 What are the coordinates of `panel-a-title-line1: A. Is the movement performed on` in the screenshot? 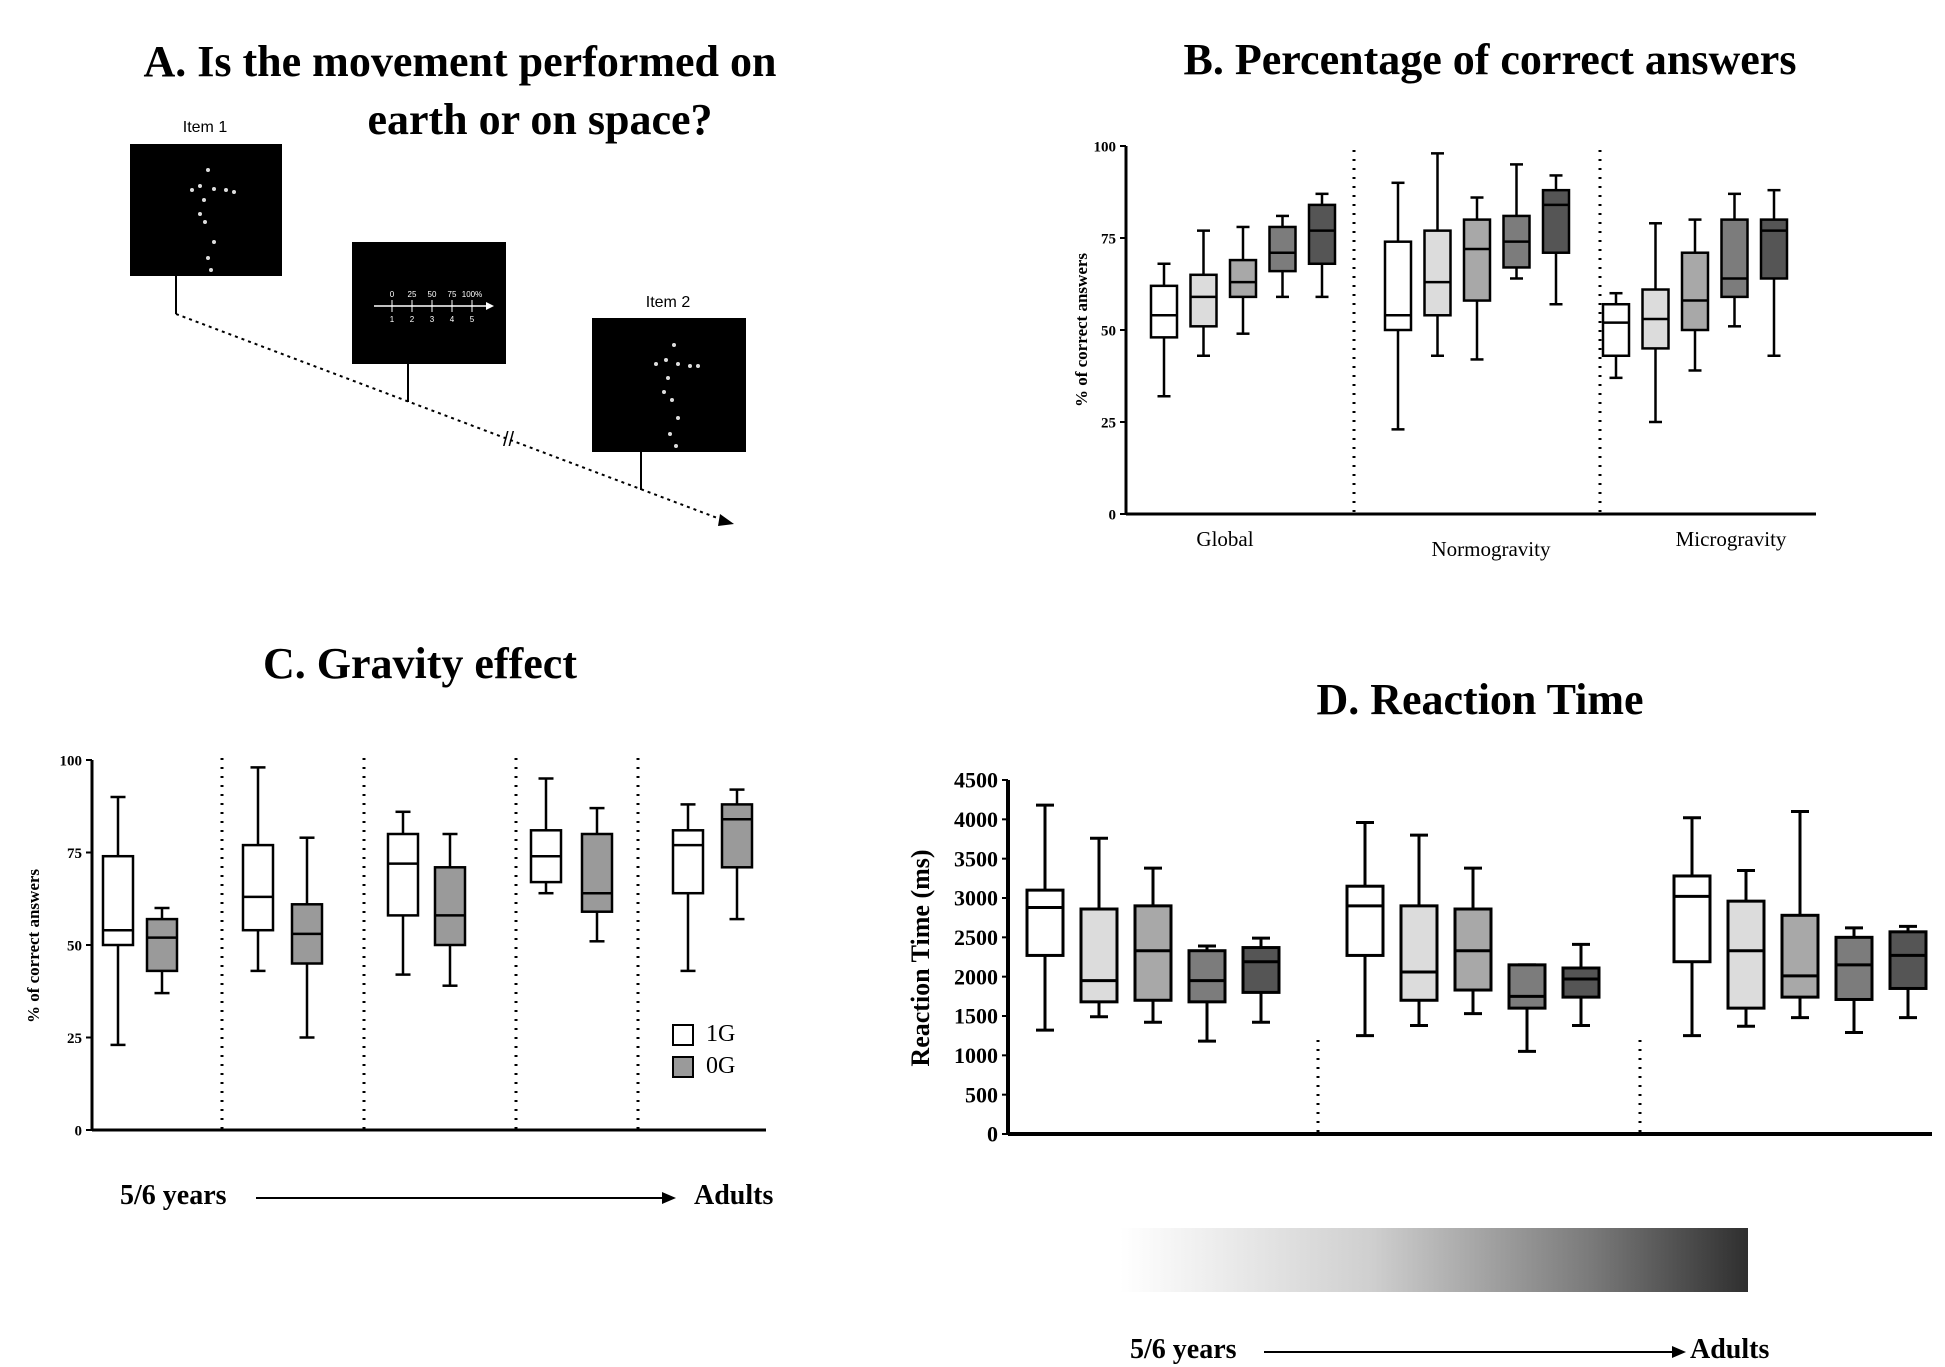 It's located at (460, 61).